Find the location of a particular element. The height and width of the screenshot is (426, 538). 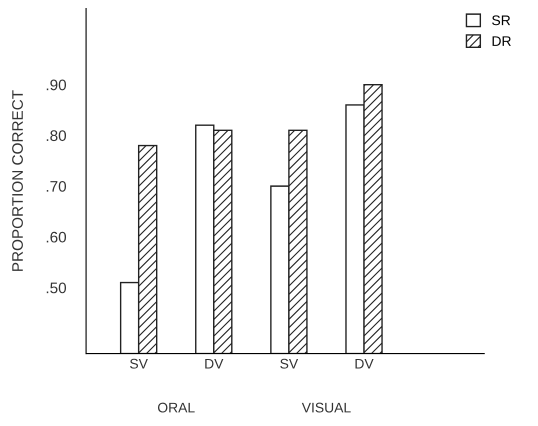

y-tick-label: .90 is located at coordinates (56, 85).